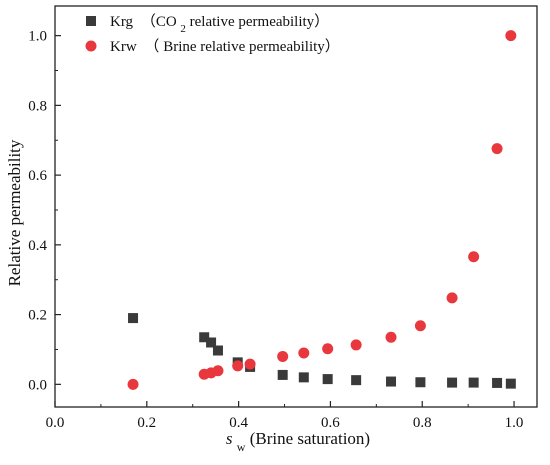 The height and width of the screenshot is (465, 550). What do you see at coordinates (285, 416) in the screenshot?
I see `x-axis: 0.0 0.2 0.4 0.6 0.8 1.0` at bounding box center [285, 416].